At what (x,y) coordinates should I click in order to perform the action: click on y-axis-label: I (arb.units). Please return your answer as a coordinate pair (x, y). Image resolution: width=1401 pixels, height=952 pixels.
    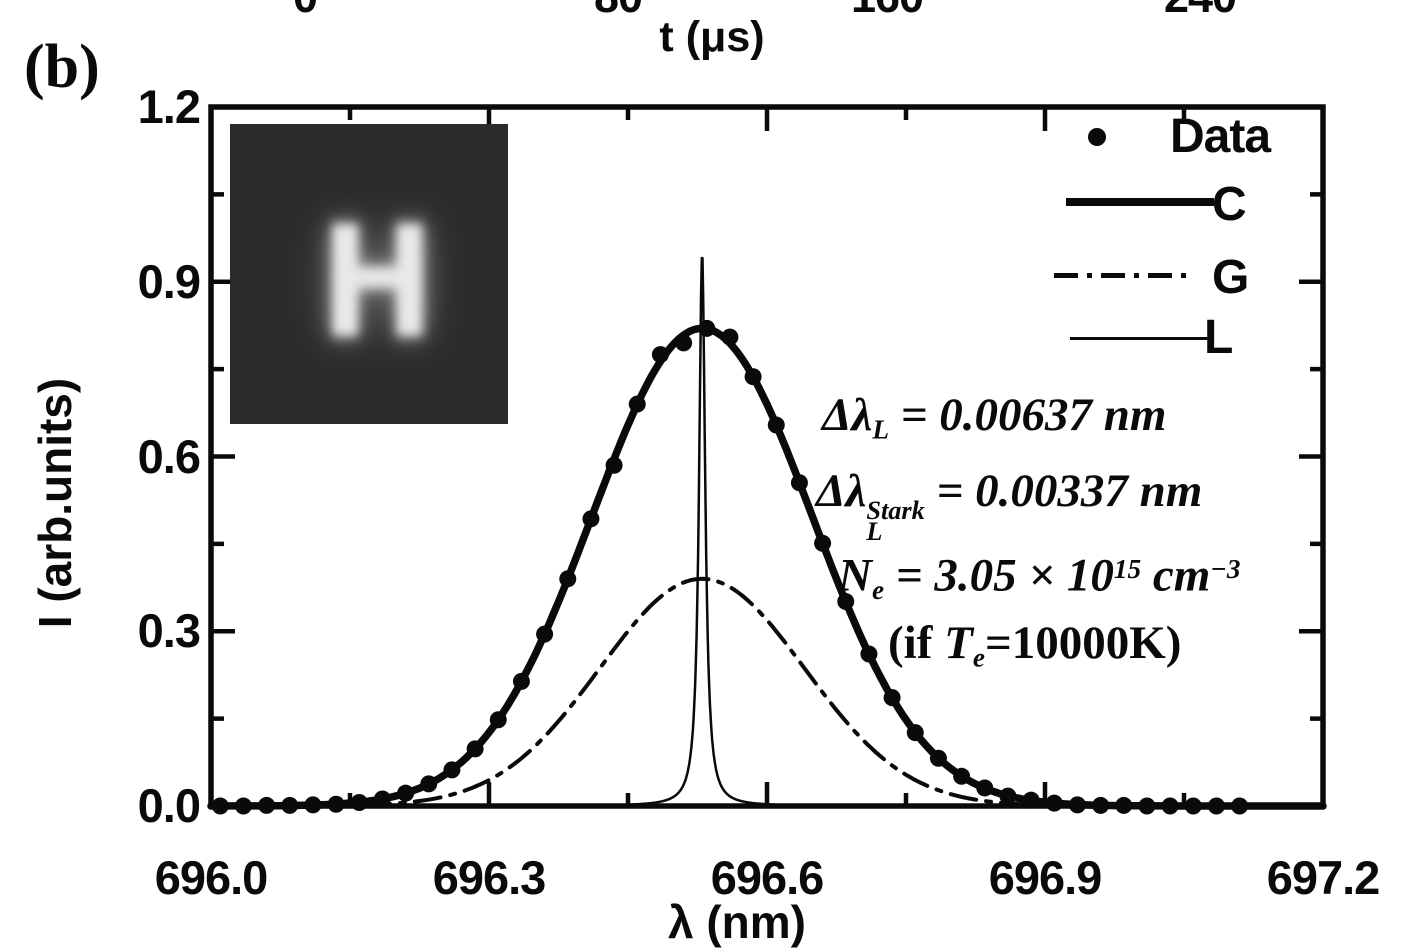
    Looking at the image, I should click on (55, 503).